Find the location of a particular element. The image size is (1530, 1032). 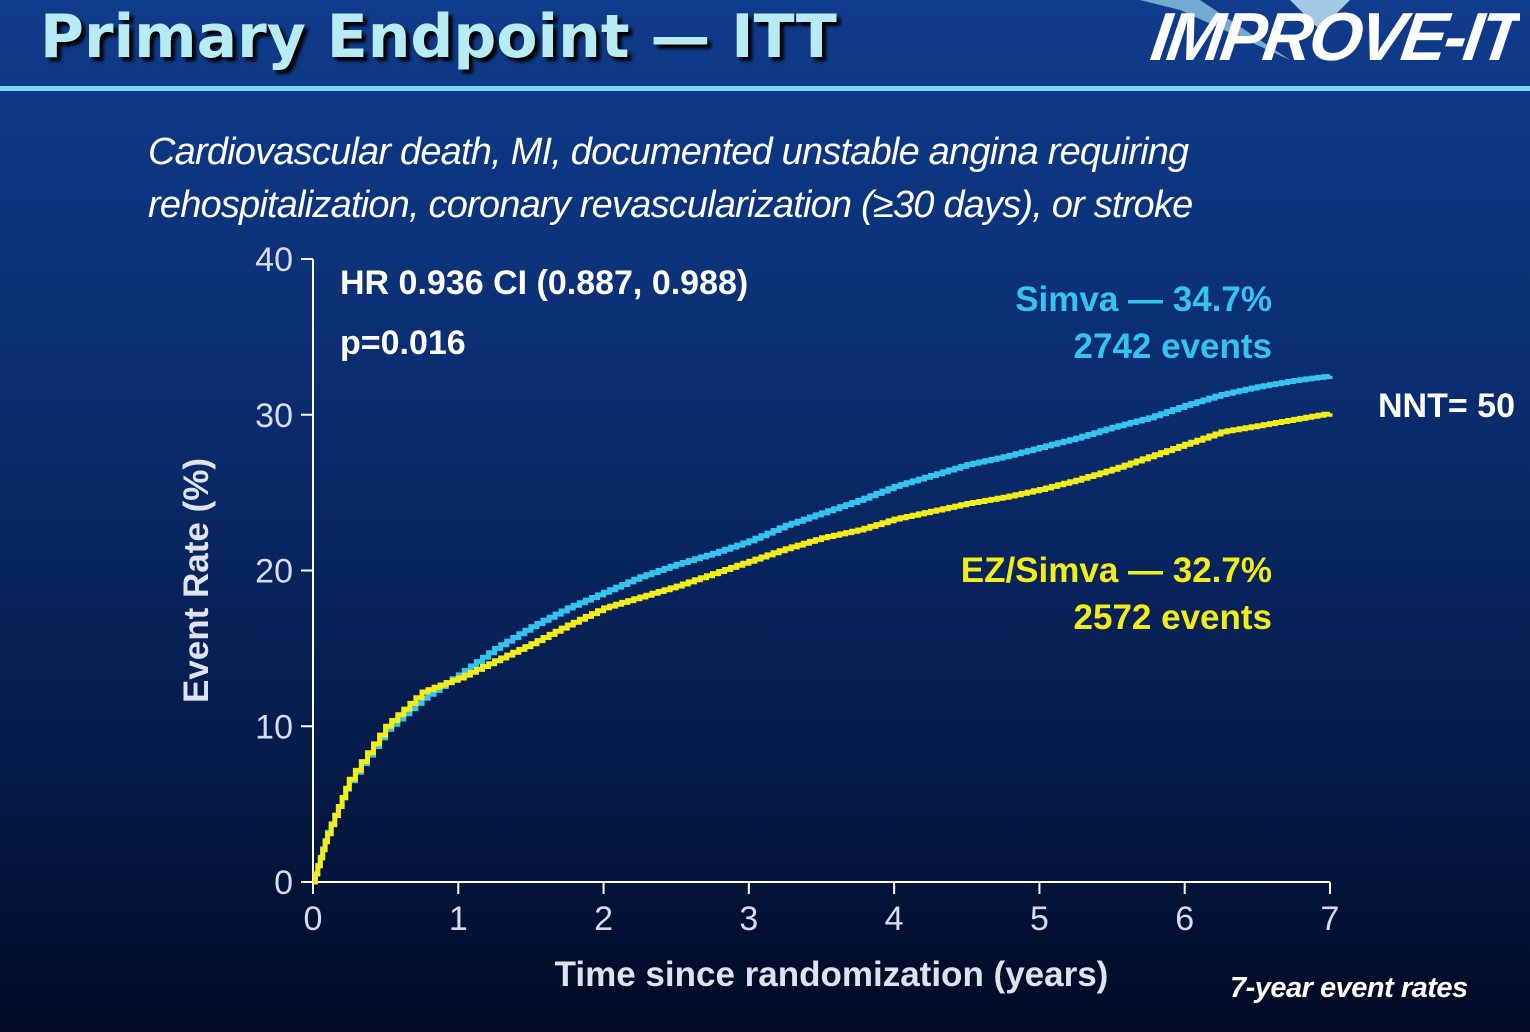

improve-it-logo: IMPROVE-IT is located at coordinates (1330, 40).